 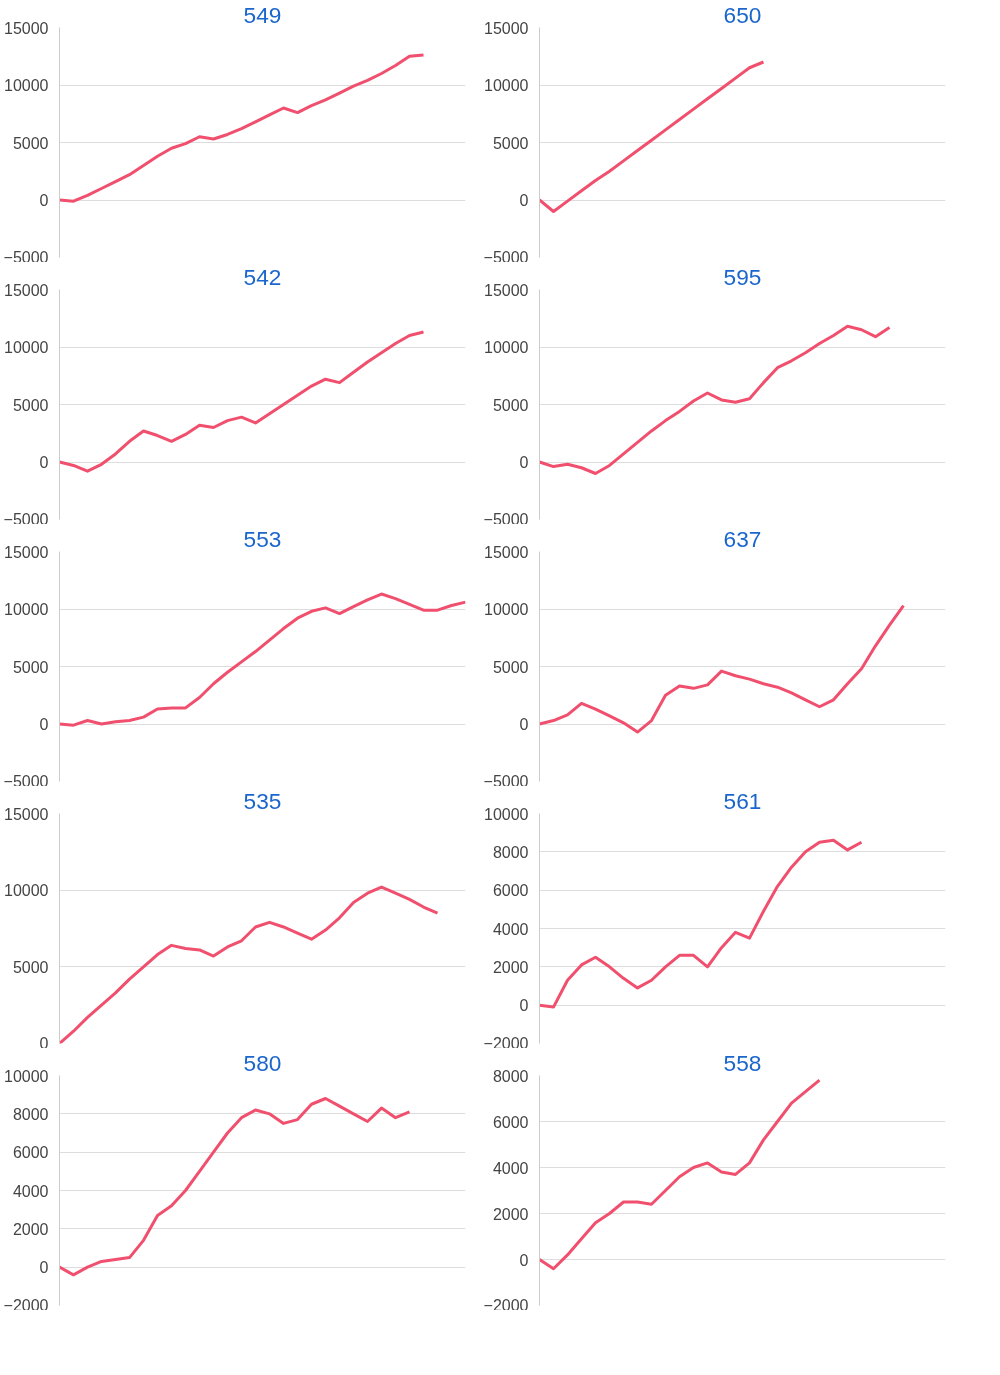 I want to click on chart-title: 595, so click(x=742, y=276).